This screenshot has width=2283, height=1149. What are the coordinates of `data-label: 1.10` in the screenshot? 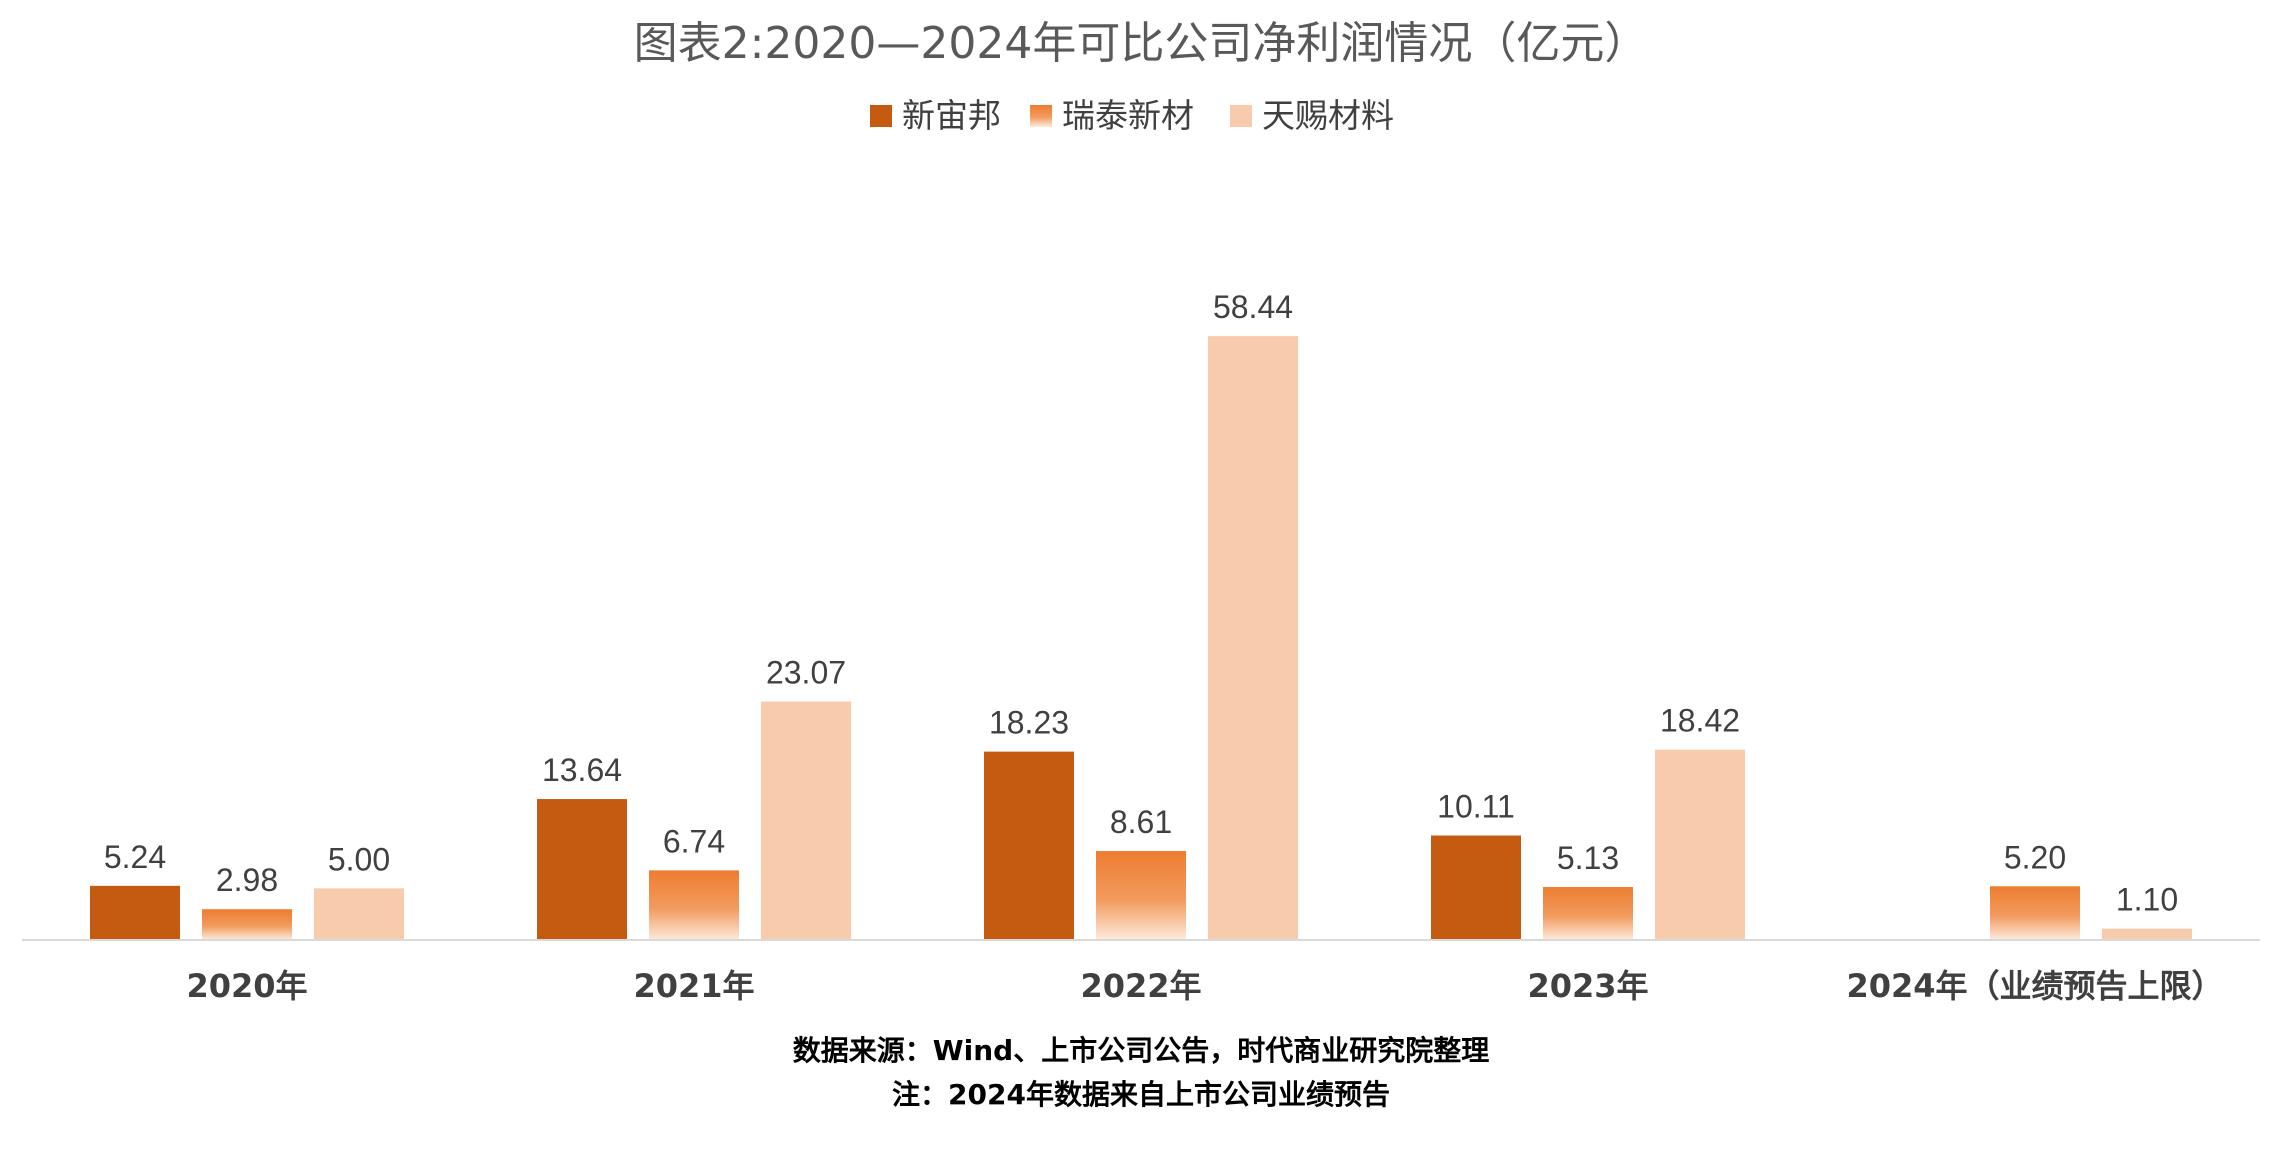 It's located at (2147, 900).